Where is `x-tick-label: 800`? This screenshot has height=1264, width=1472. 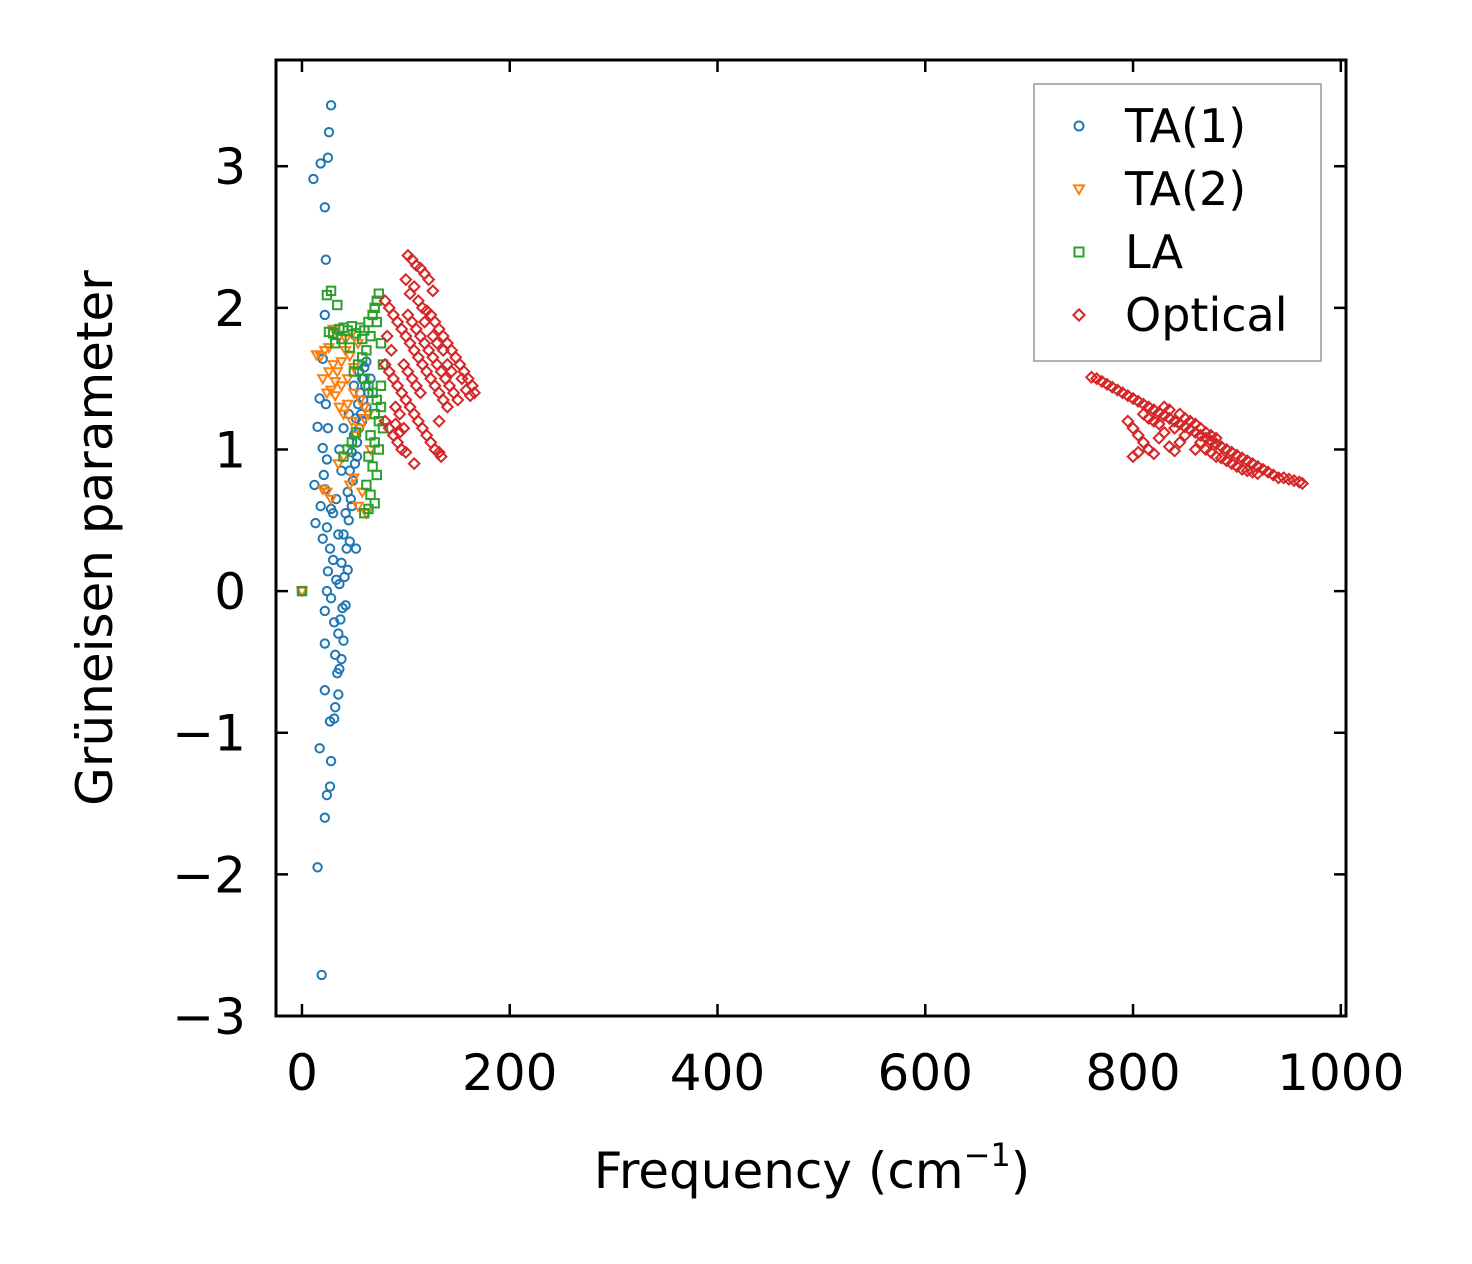 x-tick-label: 800 is located at coordinates (1132, 1073).